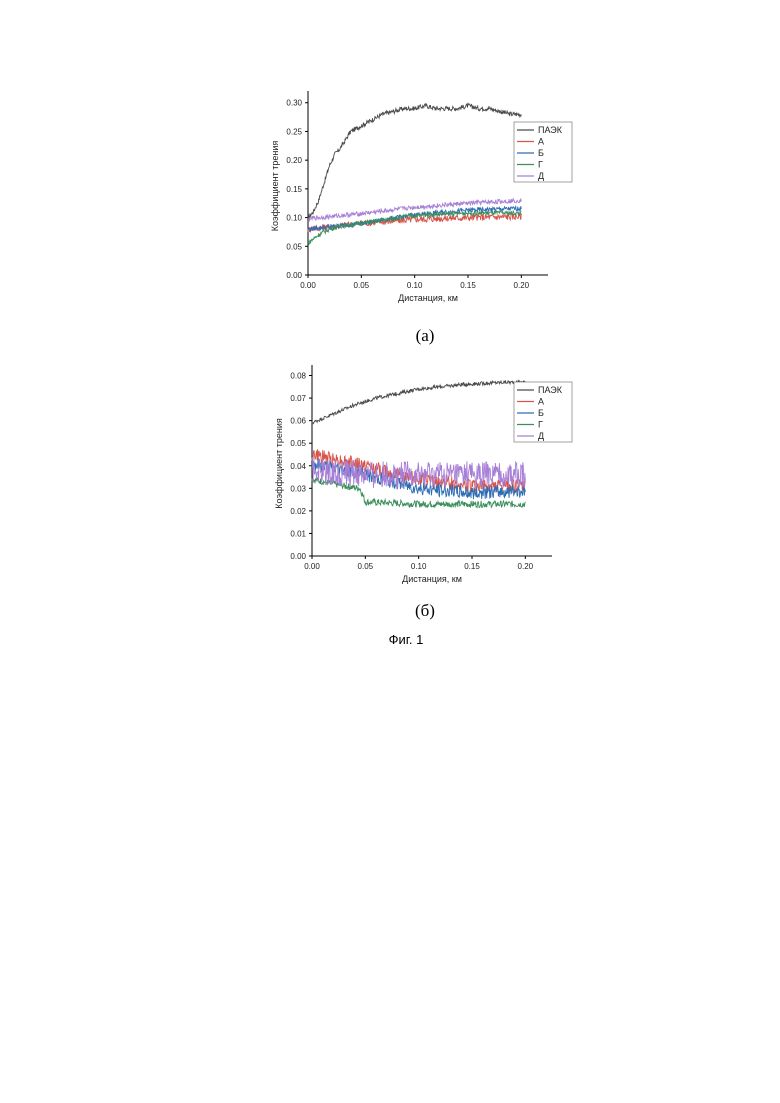 The width and height of the screenshot is (780, 1103). What do you see at coordinates (294, 160) in the screenshot?
I see `chart0-y-tick-label: 0.20` at bounding box center [294, 160].